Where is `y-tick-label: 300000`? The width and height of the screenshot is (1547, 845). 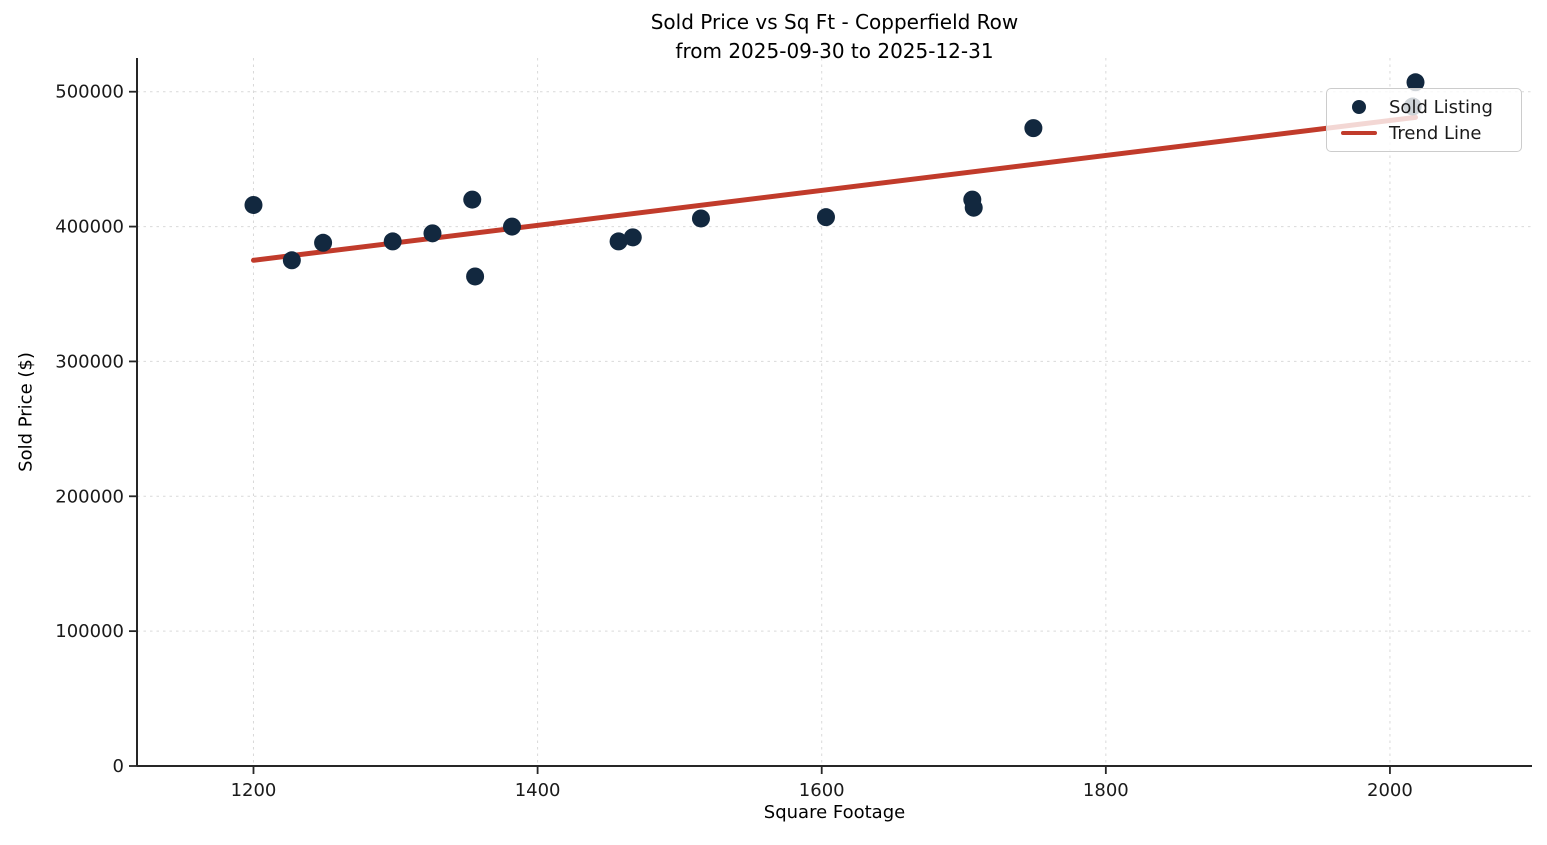 y-tick-label: 300000 is located at coordinates (89, 361).